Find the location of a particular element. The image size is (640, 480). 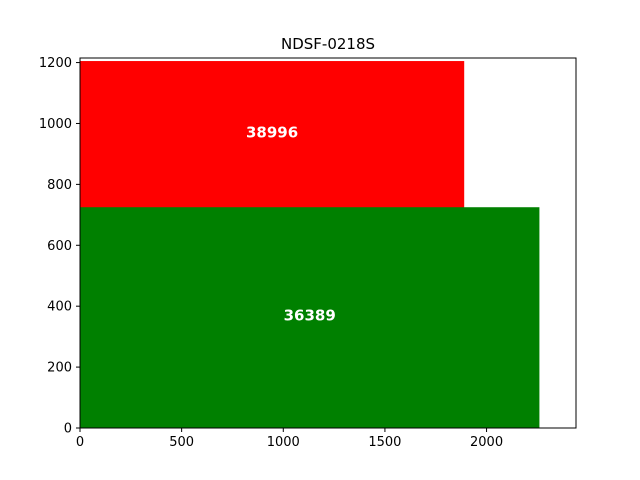

bar-labels-layer: 38996 36389 is located at coordinates (291, 224).